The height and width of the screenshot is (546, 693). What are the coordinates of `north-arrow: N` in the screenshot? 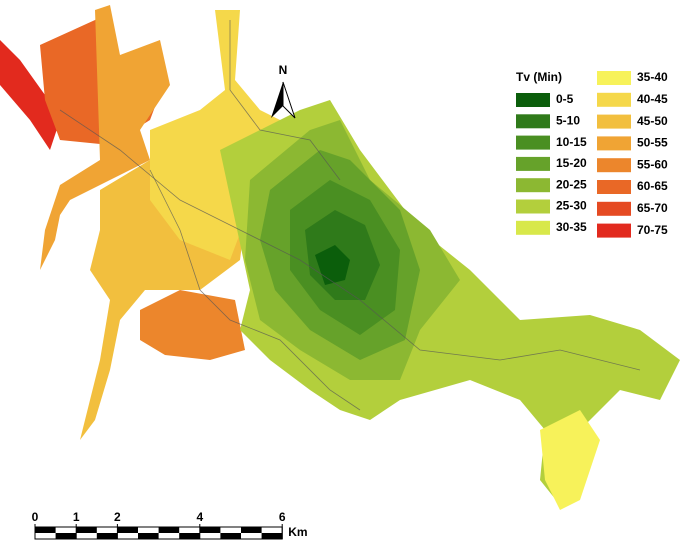 It's located at (283, 91).